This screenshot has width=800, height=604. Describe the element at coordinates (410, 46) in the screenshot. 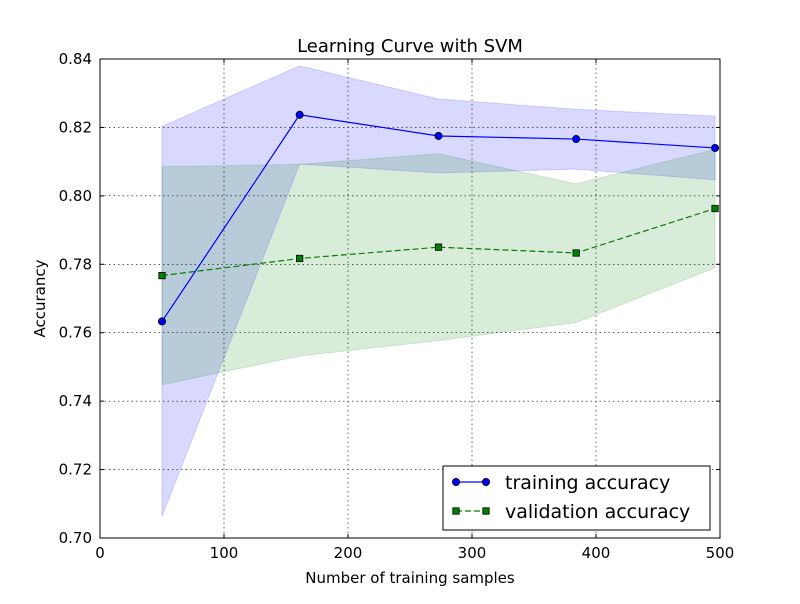

I see `chart-title: Learning Curve with SVM` at that location.